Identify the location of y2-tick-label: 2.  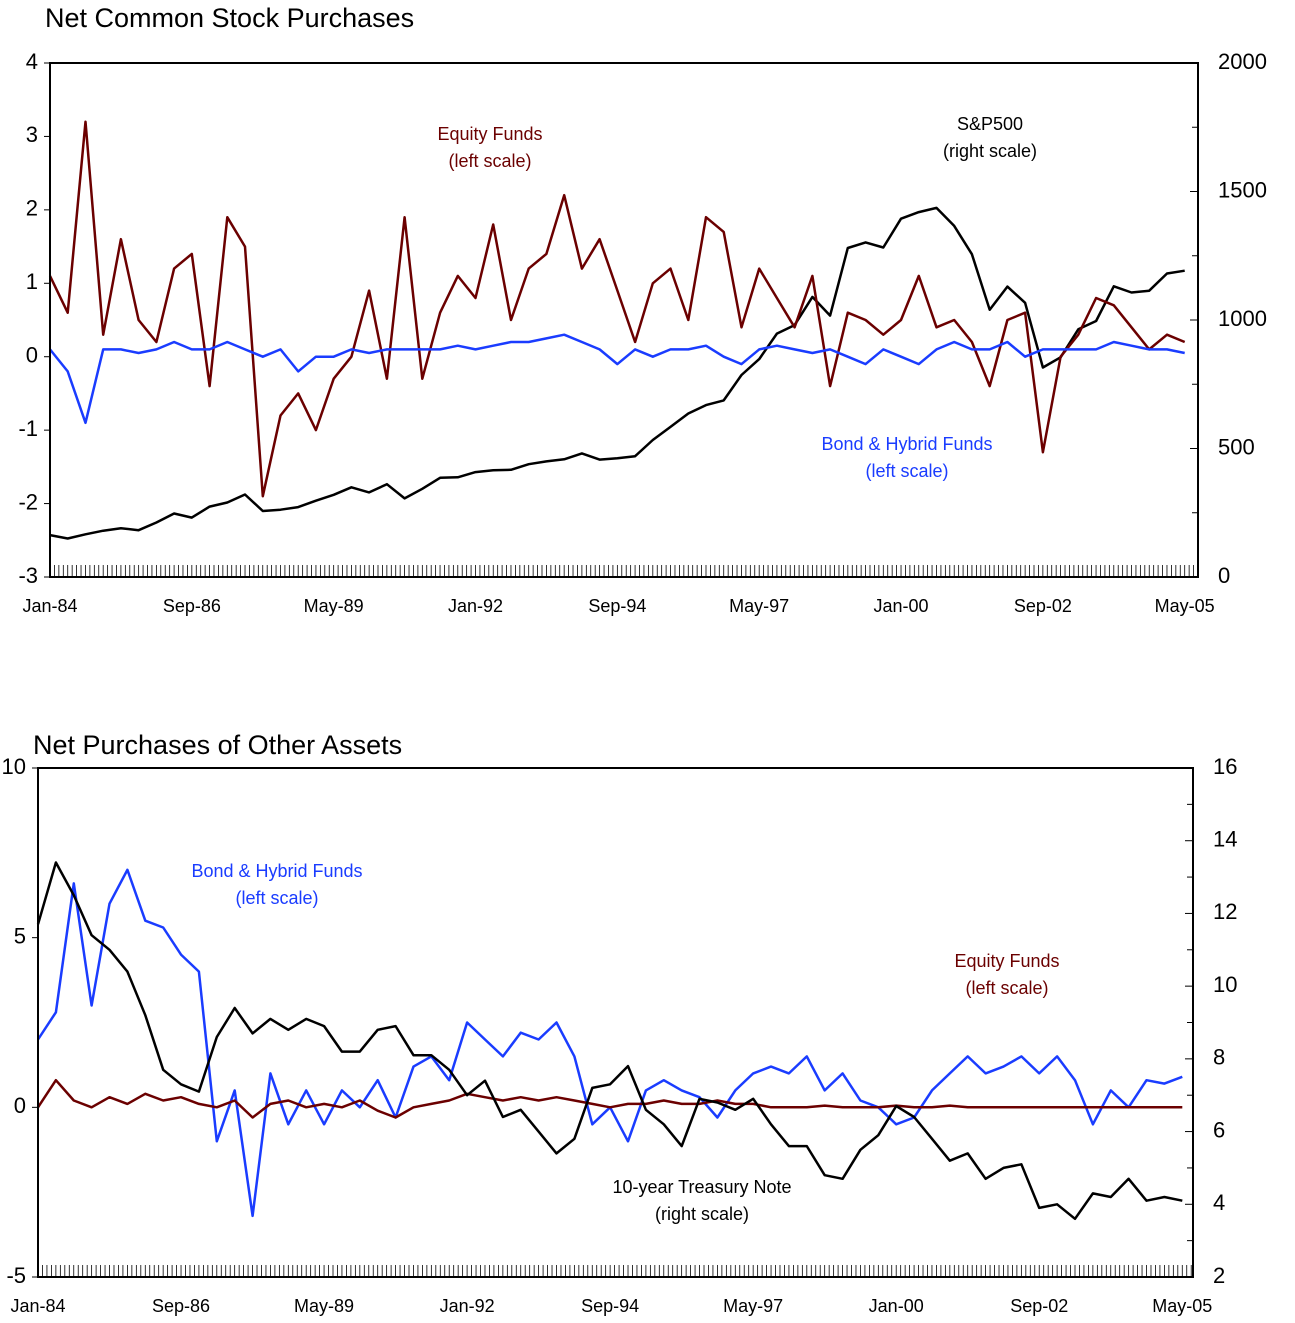
(1219, 1275).